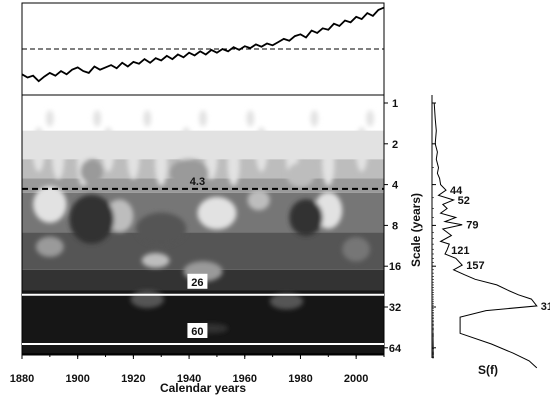  I want to click on x-tick-label: 1920, so click(133, 379).